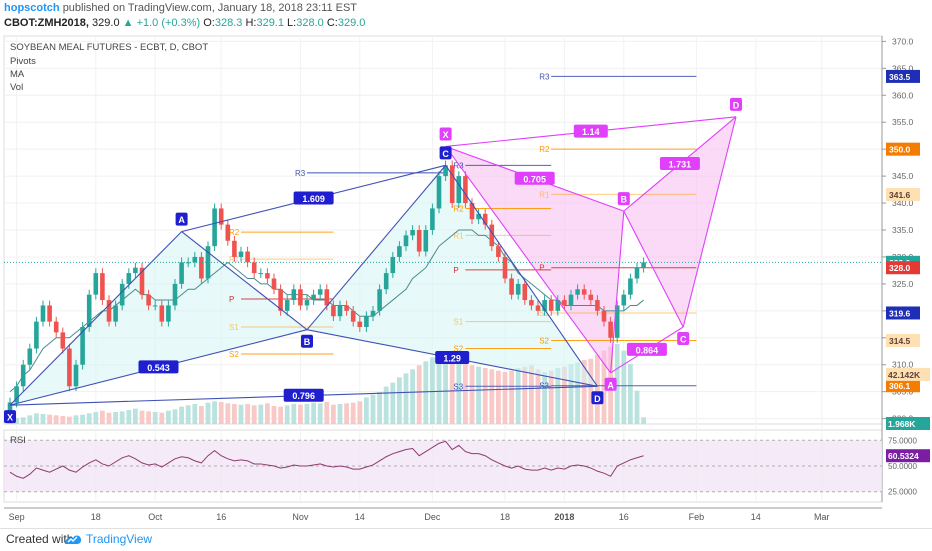 The image size is (932, 551). I want to click on pink-ratio-bd-box, so click(679, 163).